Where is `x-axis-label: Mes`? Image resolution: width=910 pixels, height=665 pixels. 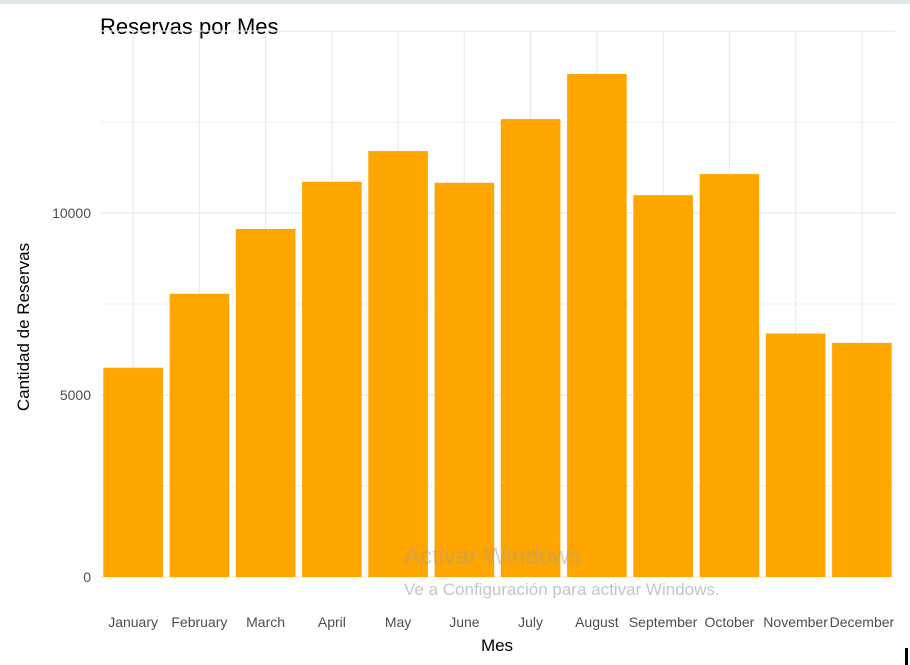
x-axis-label: Mes is located at coordinates (497, 645).